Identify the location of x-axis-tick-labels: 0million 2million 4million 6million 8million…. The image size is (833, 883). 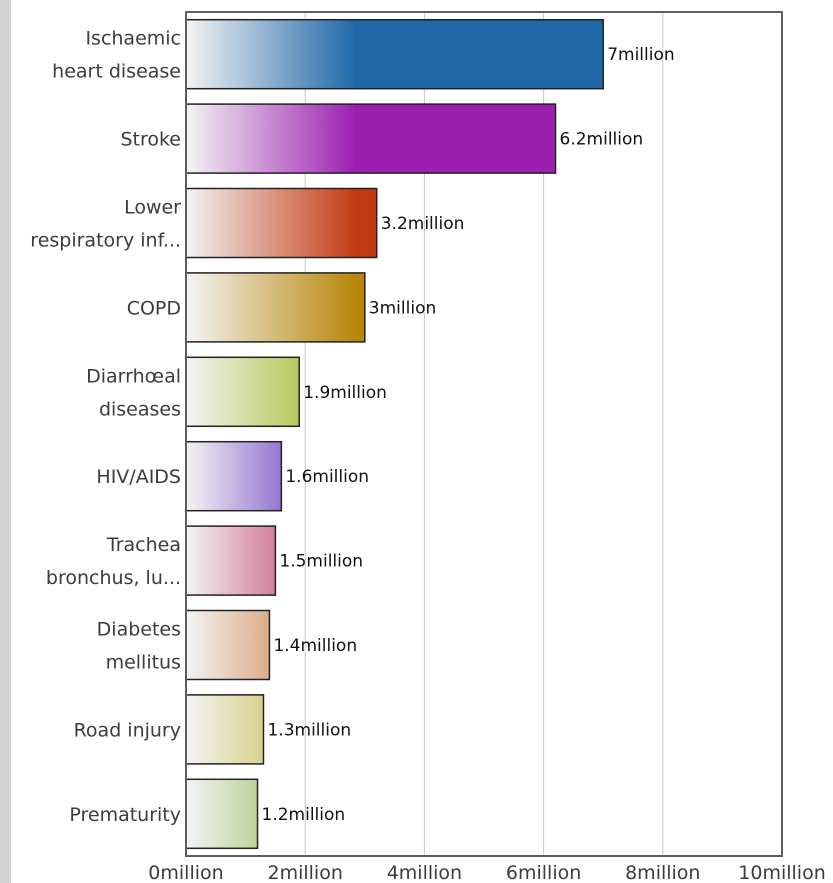
(486, 872).